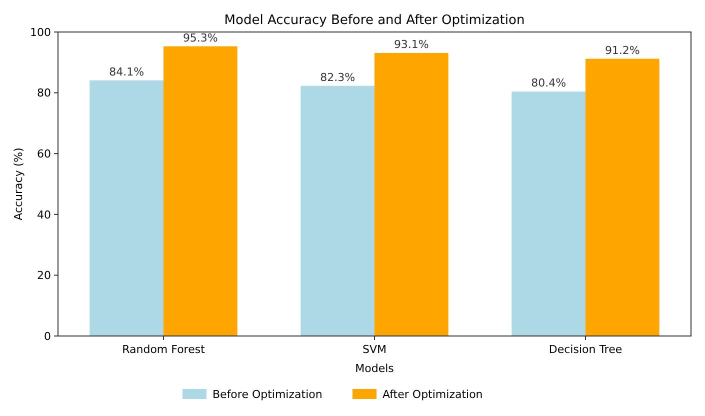  What do you see at coordinates (585, 349) in the screenshot?
I see `x-tick-label: Decision Tree` at bounding box center [585, 349].